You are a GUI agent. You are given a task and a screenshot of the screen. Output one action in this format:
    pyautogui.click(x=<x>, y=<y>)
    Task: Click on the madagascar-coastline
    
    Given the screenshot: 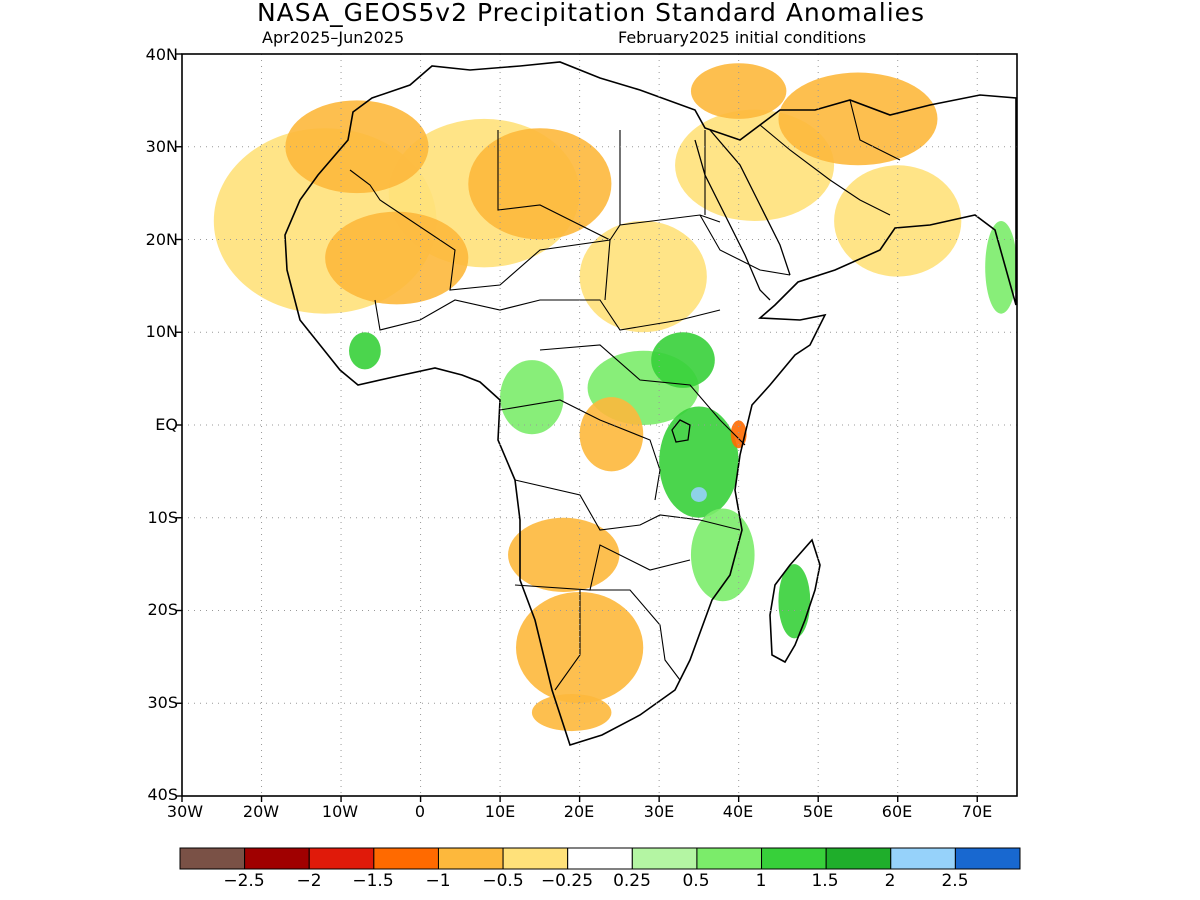 What is the action you would take?
    pyautogui.click(x=795, y=601)
    